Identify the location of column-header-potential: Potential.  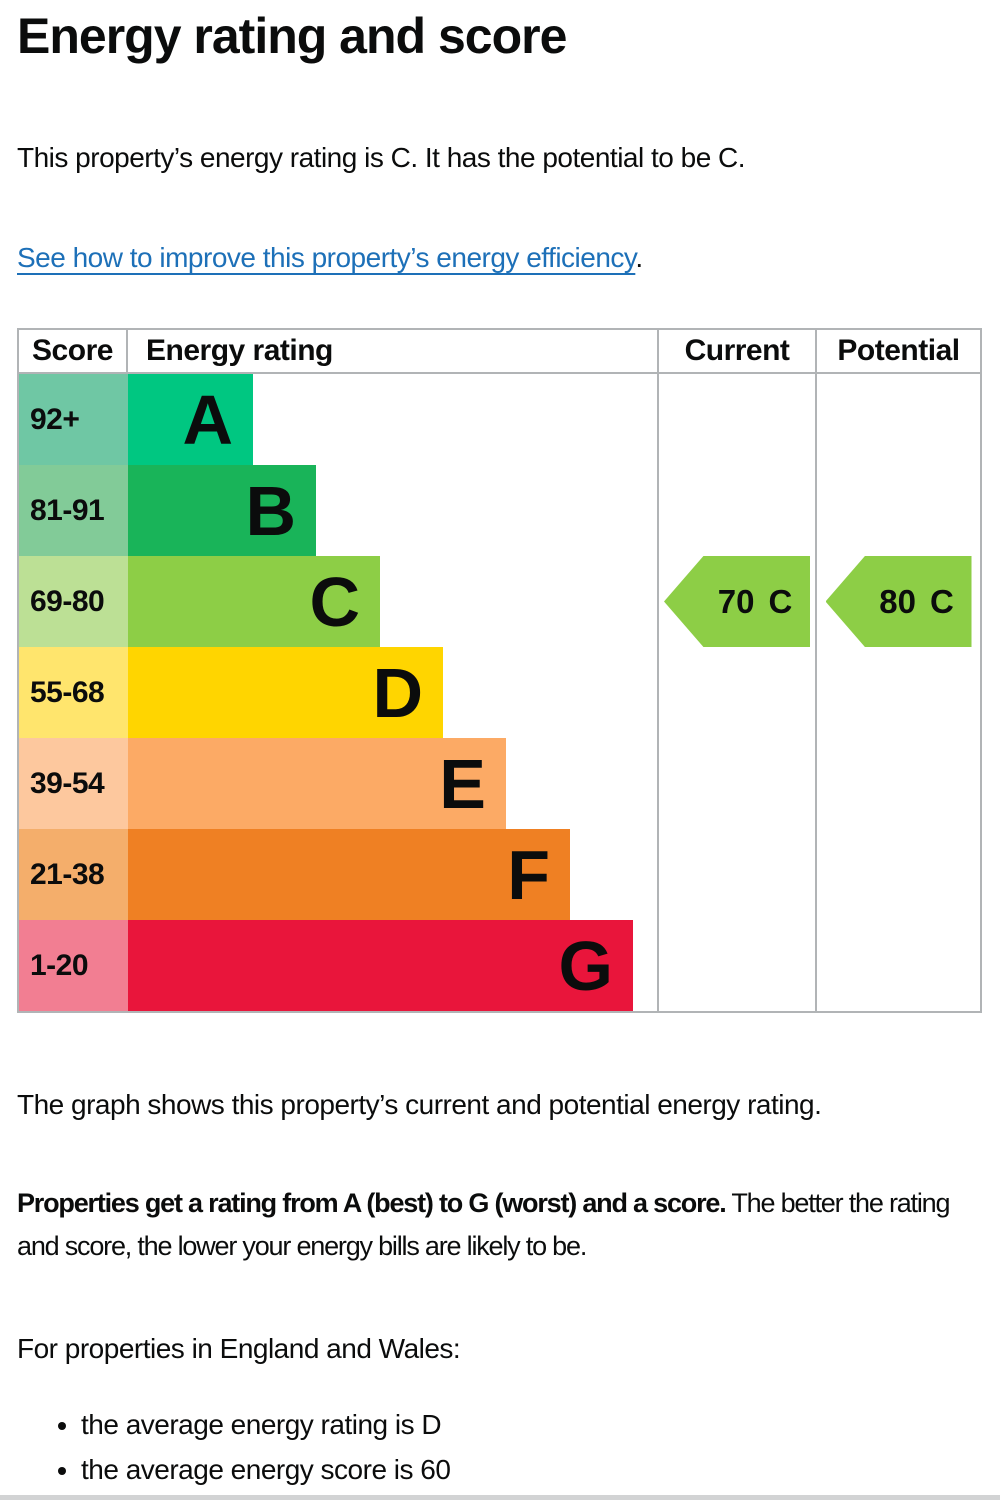
(897, 351).